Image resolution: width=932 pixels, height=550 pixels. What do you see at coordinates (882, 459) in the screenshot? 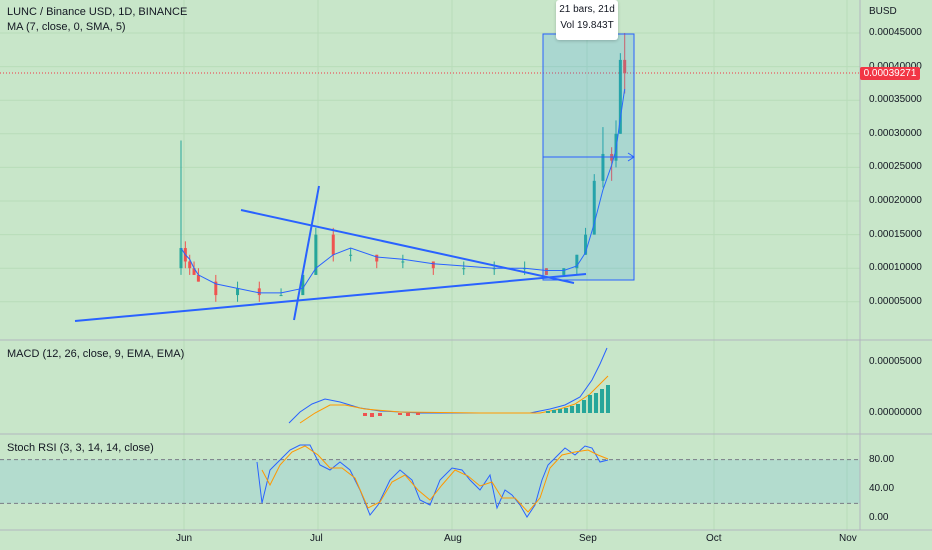
I see `stoch-tick-label: 80.00` at bounding box center [882, 459].